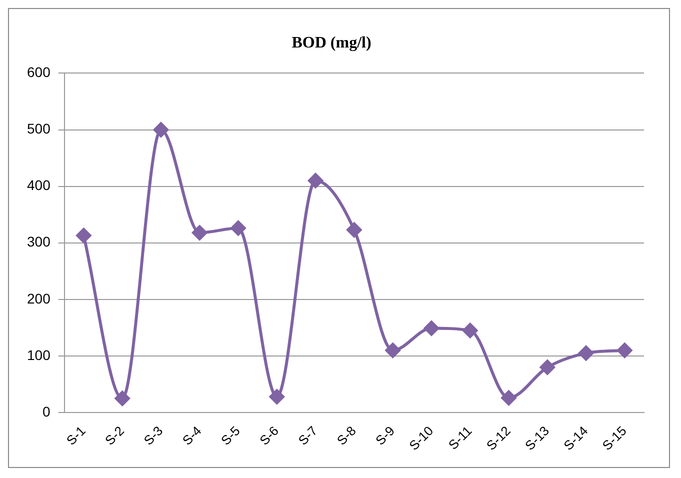  What do you see at coordinates (39, 72) in the screenshot?
I see `y-tick-label: 600` at bounding box center [39, 72].